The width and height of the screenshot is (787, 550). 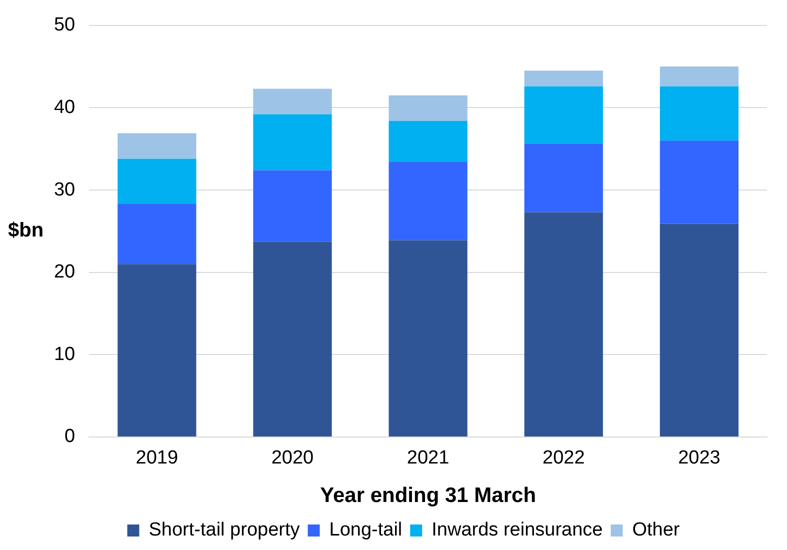 I want to click on x-tick-label: 2020, so click(x=292, y=458).